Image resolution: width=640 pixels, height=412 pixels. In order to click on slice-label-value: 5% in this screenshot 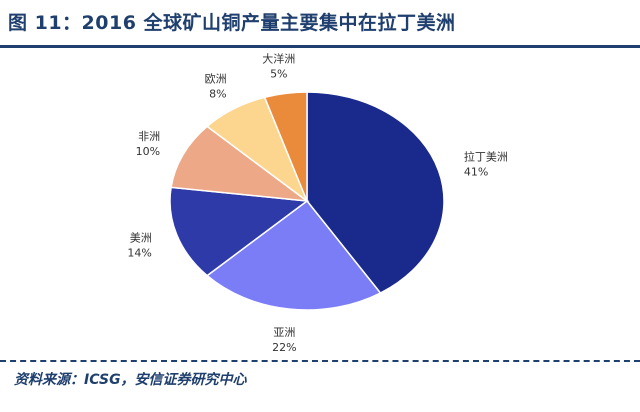, I will do `click(278, 74)`.